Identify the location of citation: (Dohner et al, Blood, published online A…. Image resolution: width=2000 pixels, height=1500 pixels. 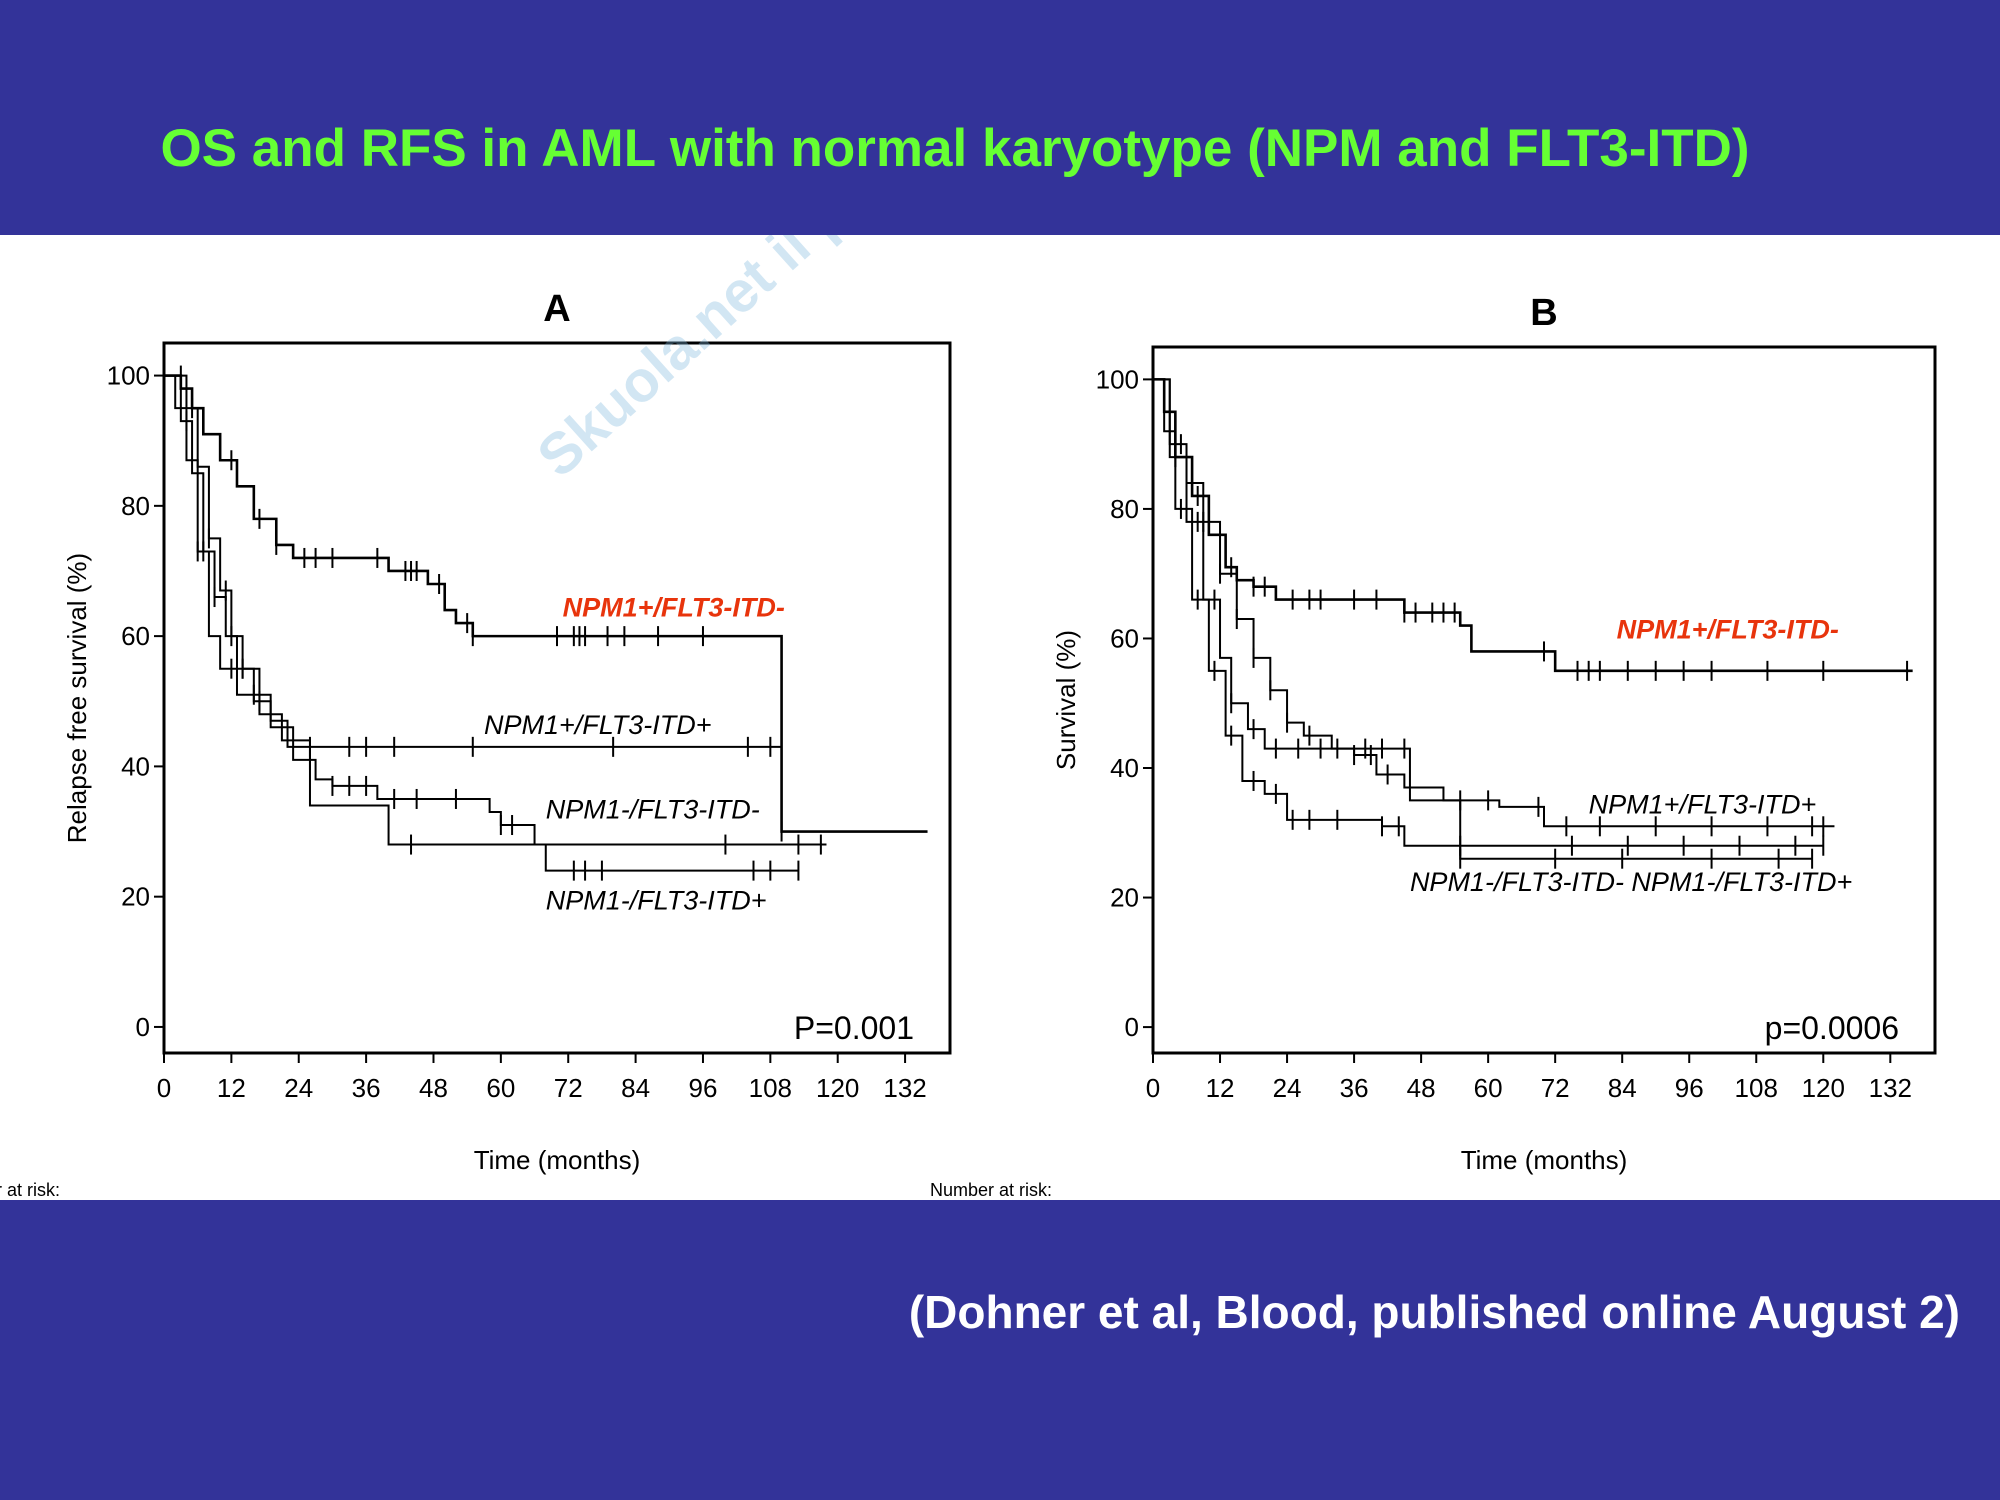
(1434, 1312).